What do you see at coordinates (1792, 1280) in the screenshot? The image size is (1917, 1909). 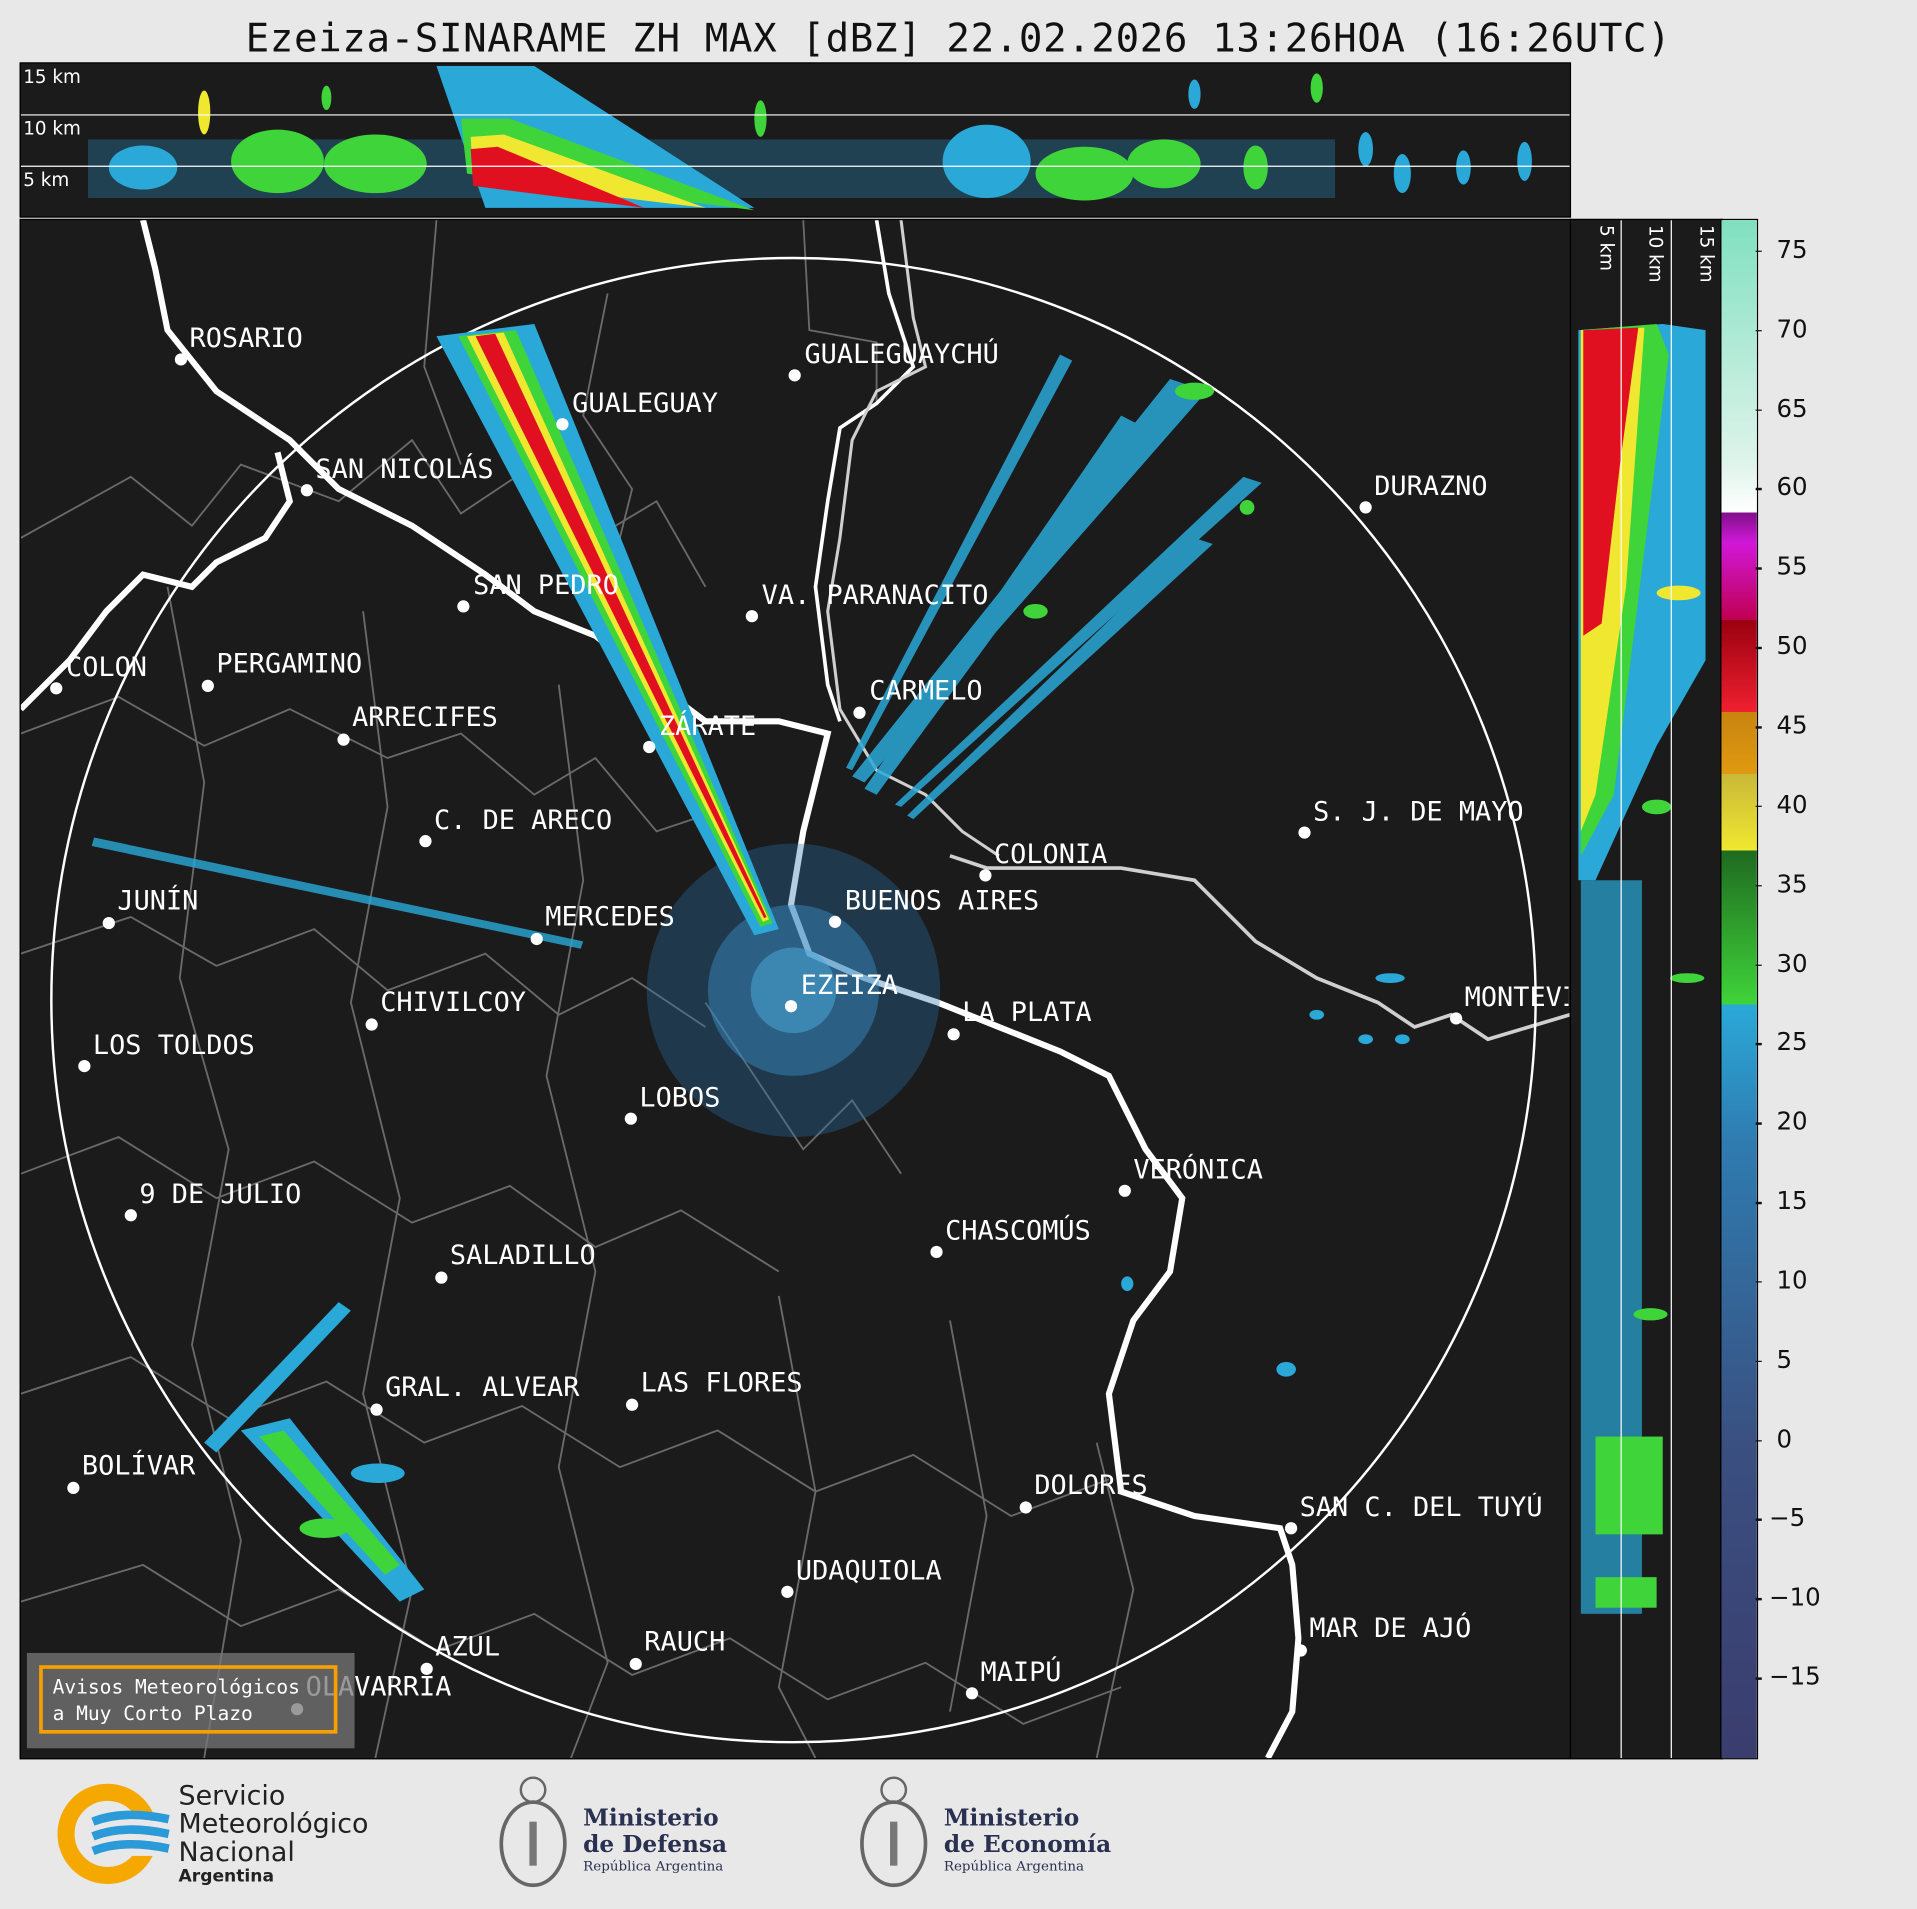 I see `colorbar-tick-label: 10` at bounding box center [1792, 1280].